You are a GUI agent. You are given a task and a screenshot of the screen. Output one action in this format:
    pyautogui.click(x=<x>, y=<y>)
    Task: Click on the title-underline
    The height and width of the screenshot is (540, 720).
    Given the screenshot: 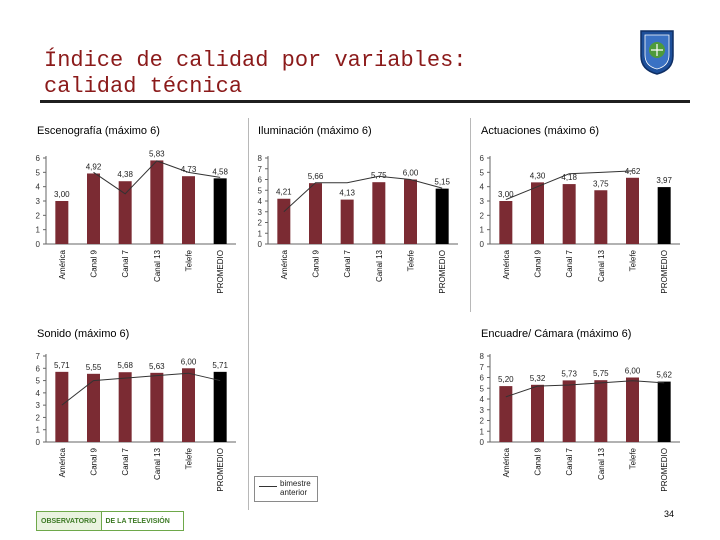 What is the action you would take?
    pyautogui.click(x=365, y=101)
    